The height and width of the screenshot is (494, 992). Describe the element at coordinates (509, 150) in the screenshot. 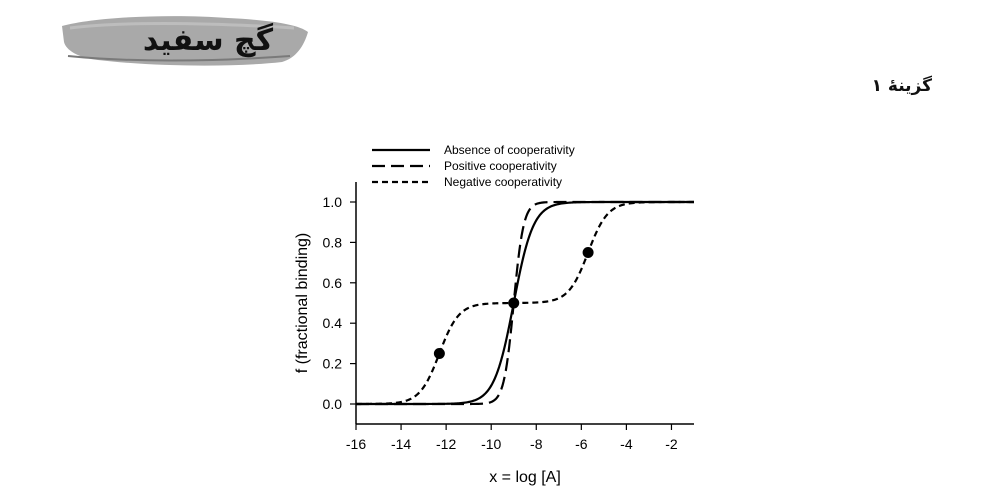

I see `legend-label: Absence of cooperativity` at that location.